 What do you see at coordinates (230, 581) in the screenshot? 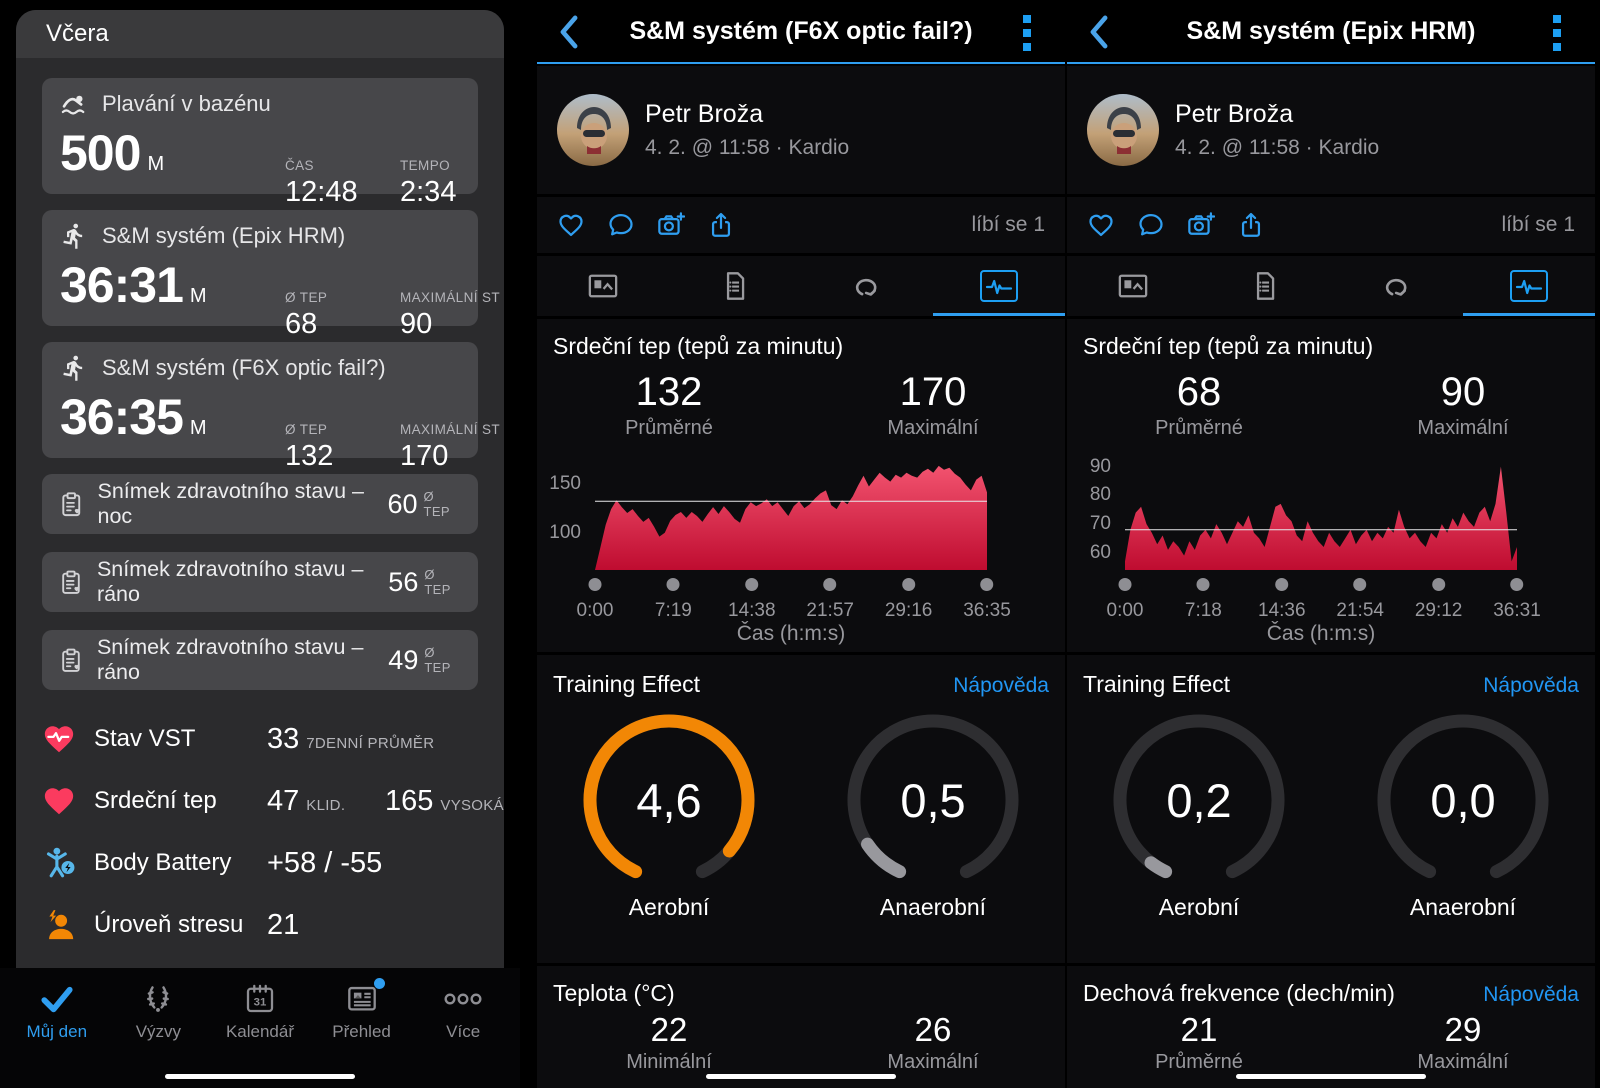
I see `snapshot-title: Snímek zdravotního stavu – ráno` at bounding box center [230, 581].